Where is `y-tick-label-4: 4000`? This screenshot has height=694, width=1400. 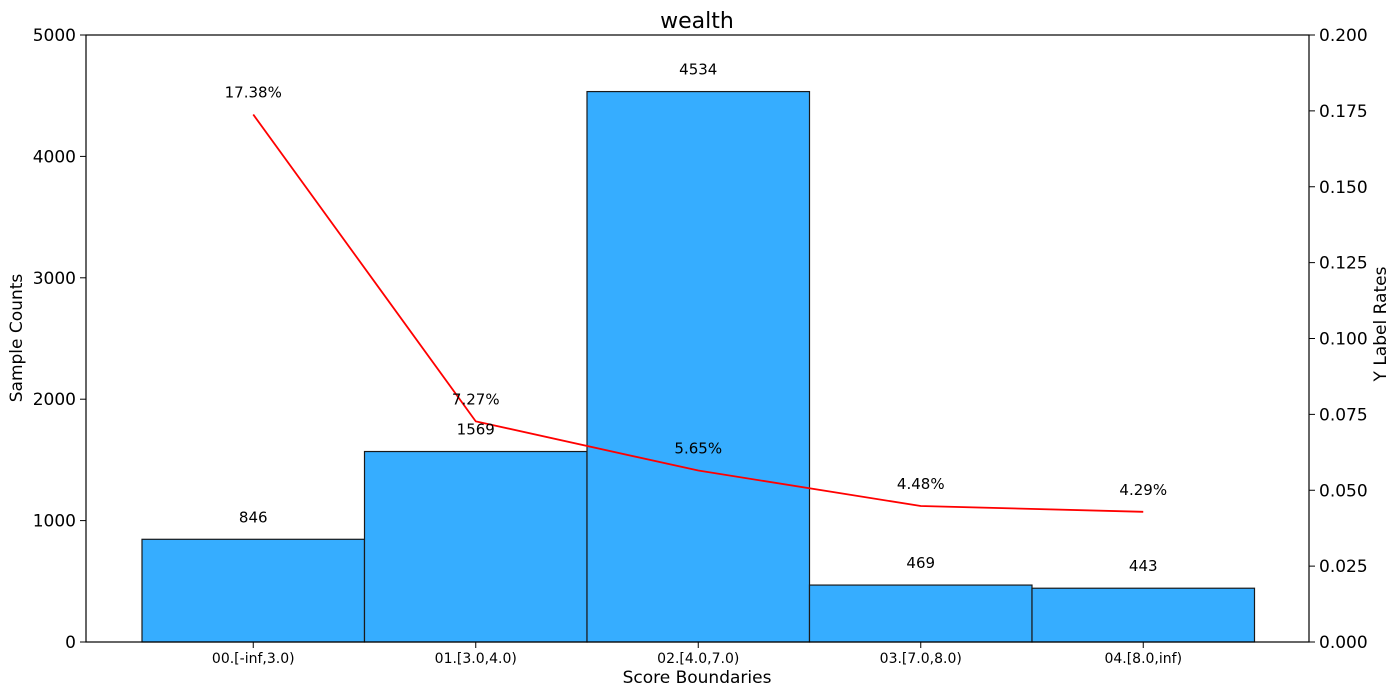 y-tick-label-4: 4000 is located at coordinates (54, 157).